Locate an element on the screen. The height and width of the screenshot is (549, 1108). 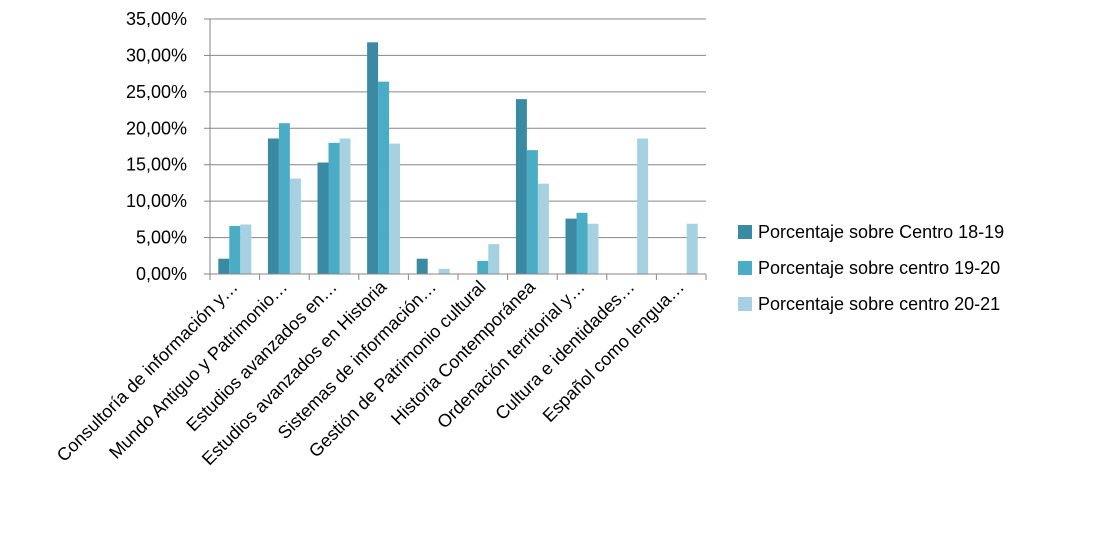
y-tick-label: 0,00% is located at coordinates (161, 274).